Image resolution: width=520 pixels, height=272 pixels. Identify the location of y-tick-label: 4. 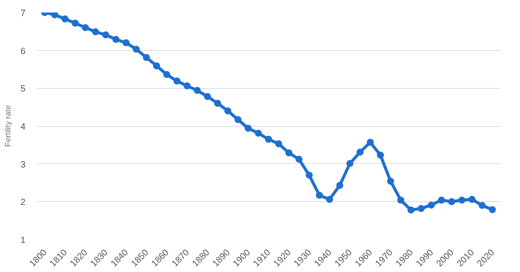
(23, 127).